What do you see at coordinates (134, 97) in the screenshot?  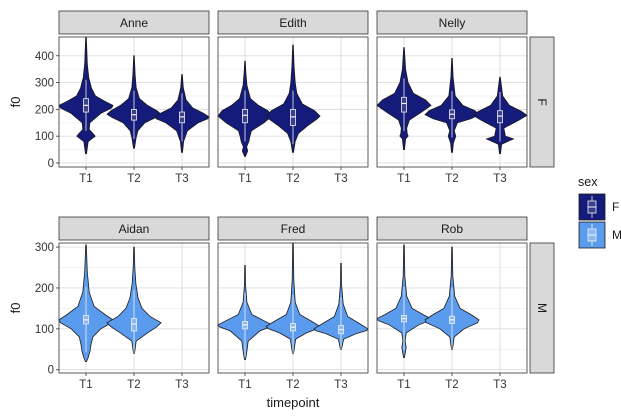 I see `panel-anne: Anne T1 T2 T3` at bounding box center [134, 97].